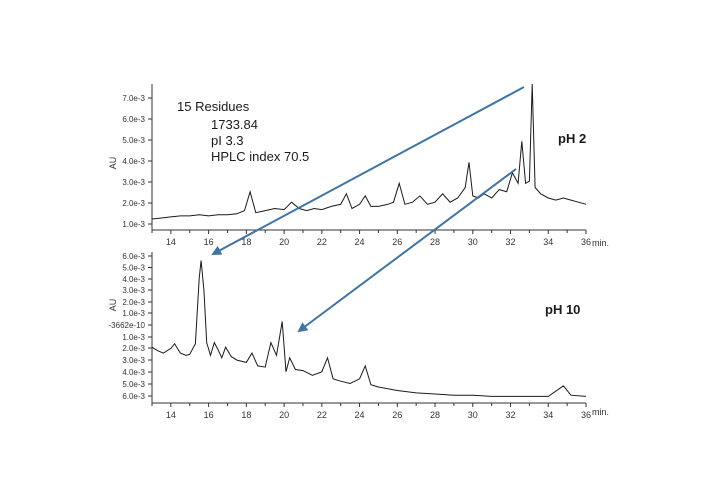 The height and width of the screenshot is (500, 720). I want to click on ph10-x-tick-label: 26, so click(397, 415).